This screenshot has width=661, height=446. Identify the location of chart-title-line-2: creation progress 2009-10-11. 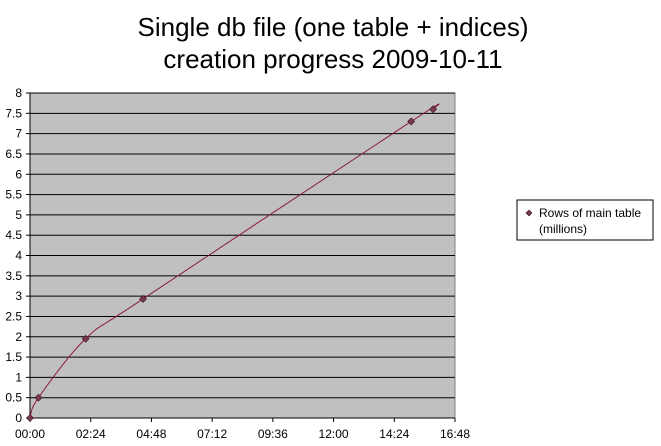
(332, 59).